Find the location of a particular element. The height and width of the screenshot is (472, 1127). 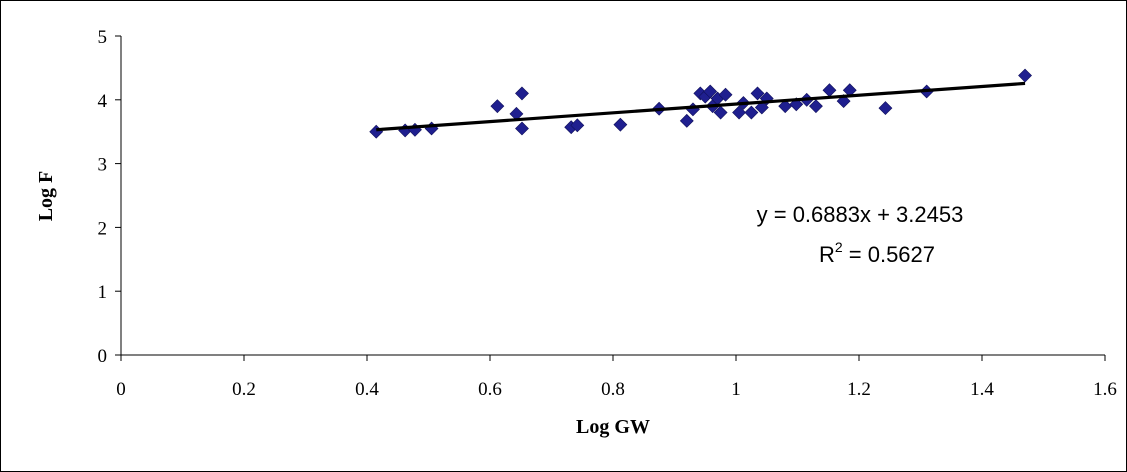

r-squared-label: R2 = 0.5627 is located at coordinates (877, 253).